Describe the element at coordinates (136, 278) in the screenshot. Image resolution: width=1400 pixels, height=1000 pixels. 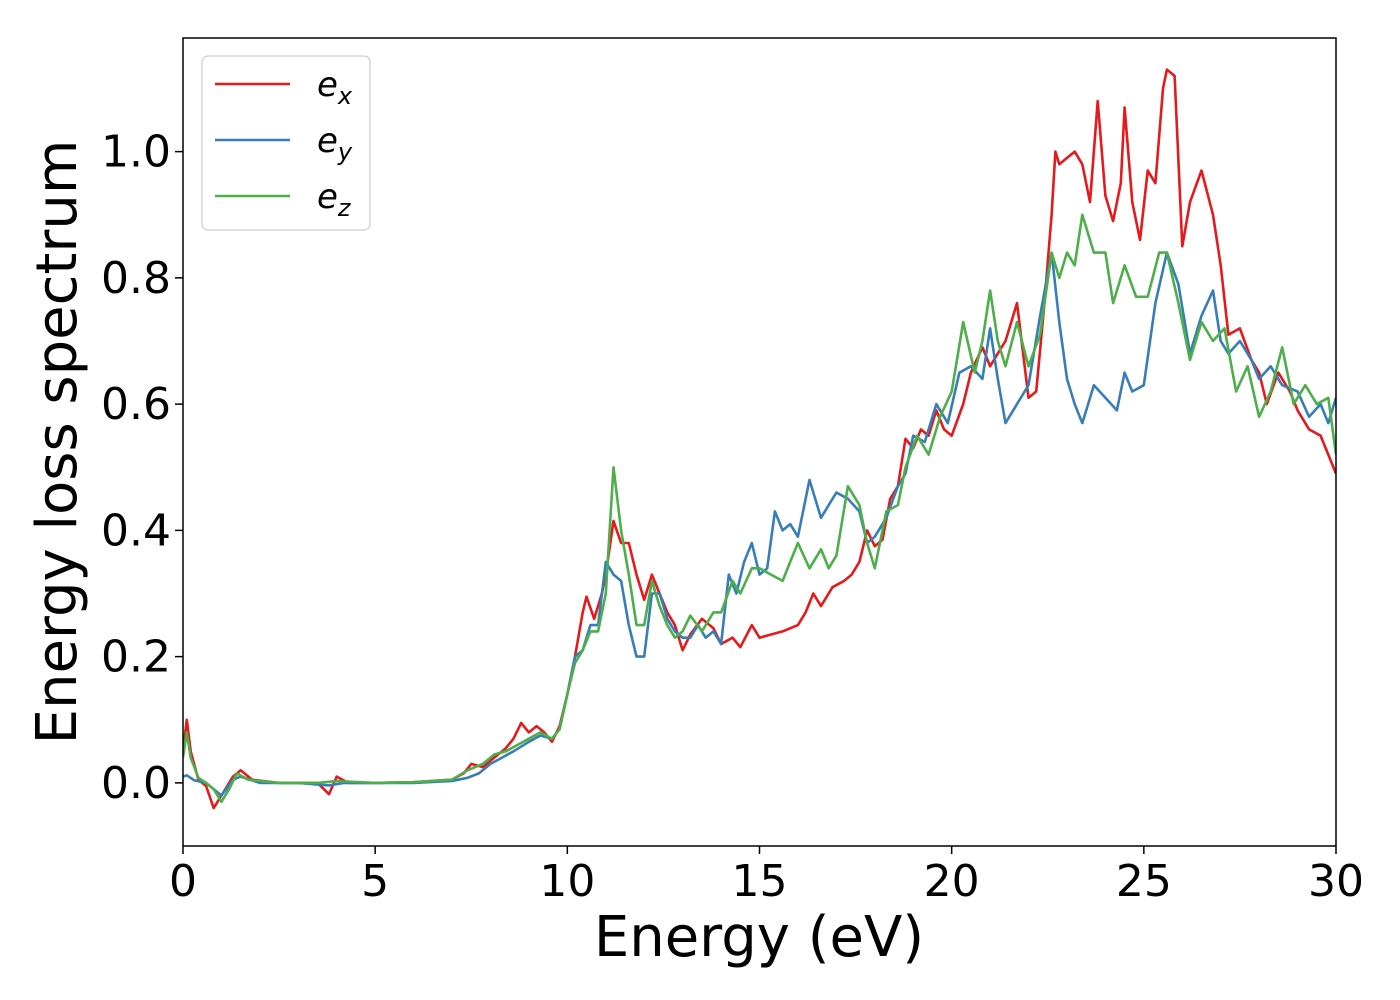
I see `y-tick-label: 0.8` at that location.